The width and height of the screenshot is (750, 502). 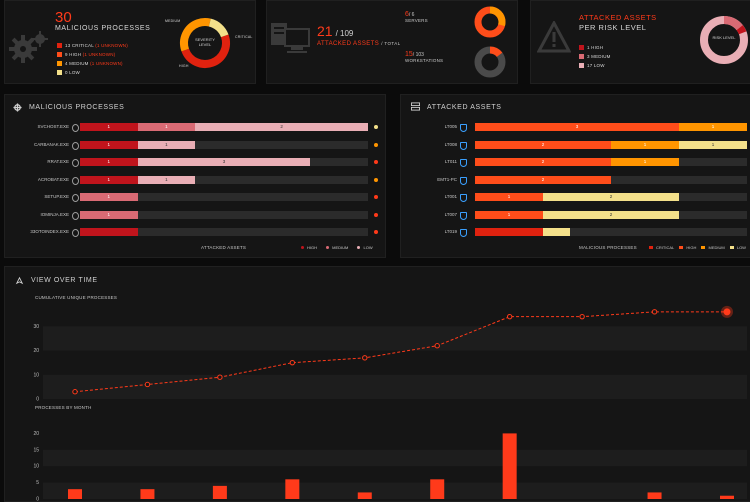 I want to click on warning-icon, so click(x=554, y=37).